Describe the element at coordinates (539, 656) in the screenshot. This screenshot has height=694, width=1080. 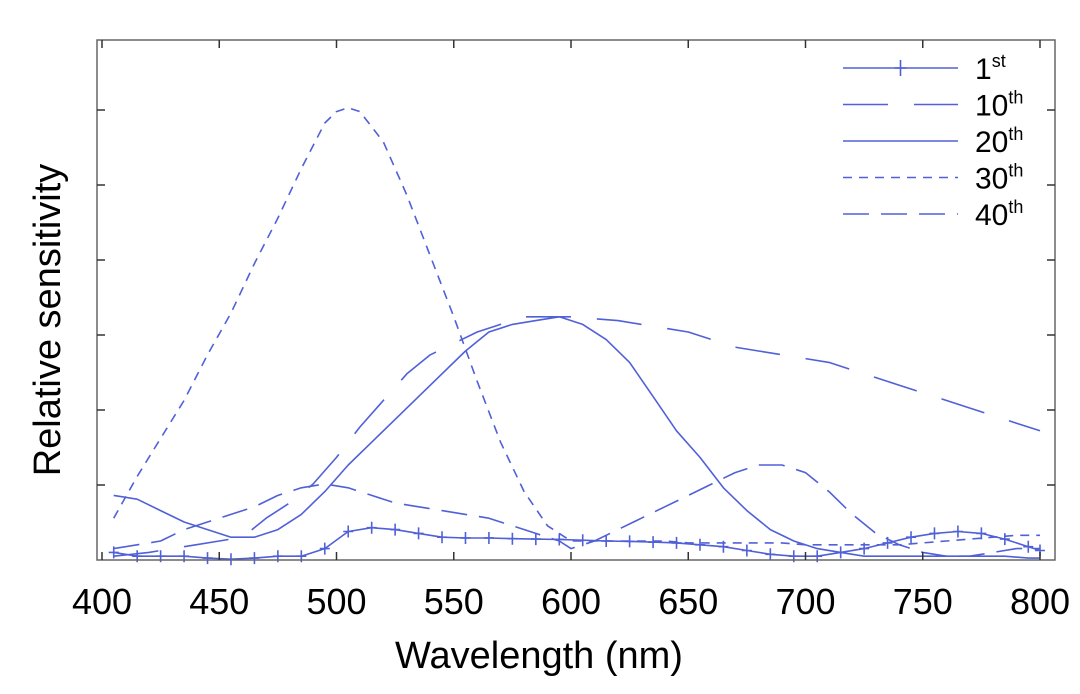
I see `x-axis-title: Wavelength (nm)` at that location.